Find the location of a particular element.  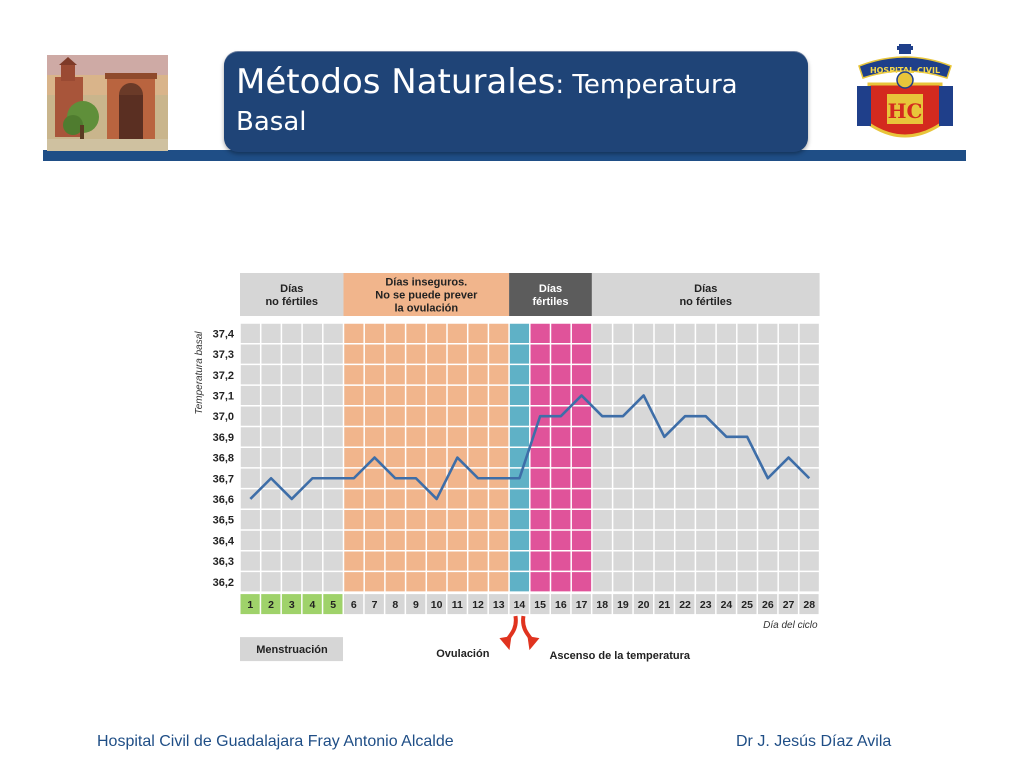

x-tick-label: 15 is located at coordinates (540, 605).